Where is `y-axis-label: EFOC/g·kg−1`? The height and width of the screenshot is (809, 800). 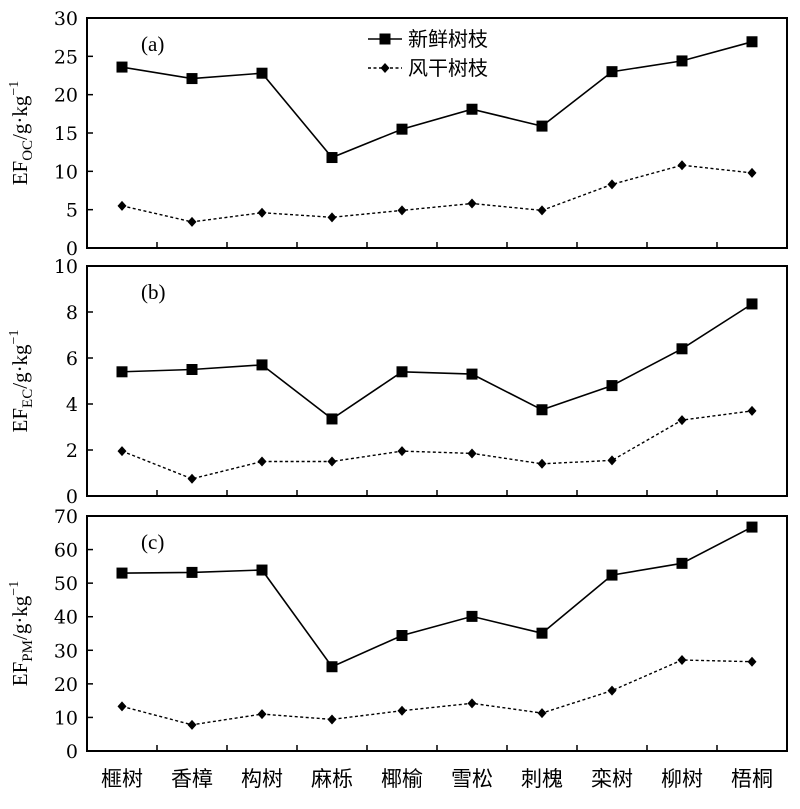
y-axis-label: EFOC/g·kg−1 is located at coordinates (21, 133).